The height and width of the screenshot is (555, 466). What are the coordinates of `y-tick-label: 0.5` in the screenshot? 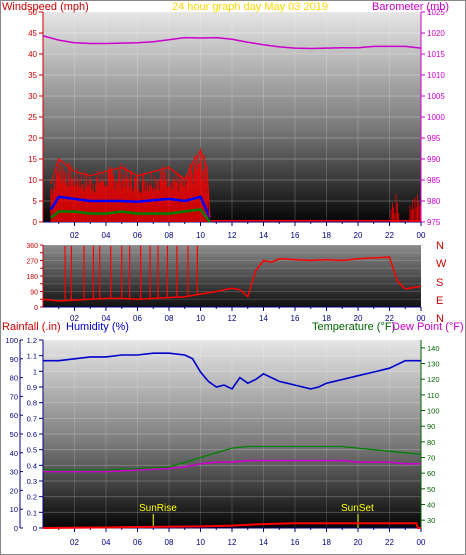 It's located at (32, 450).